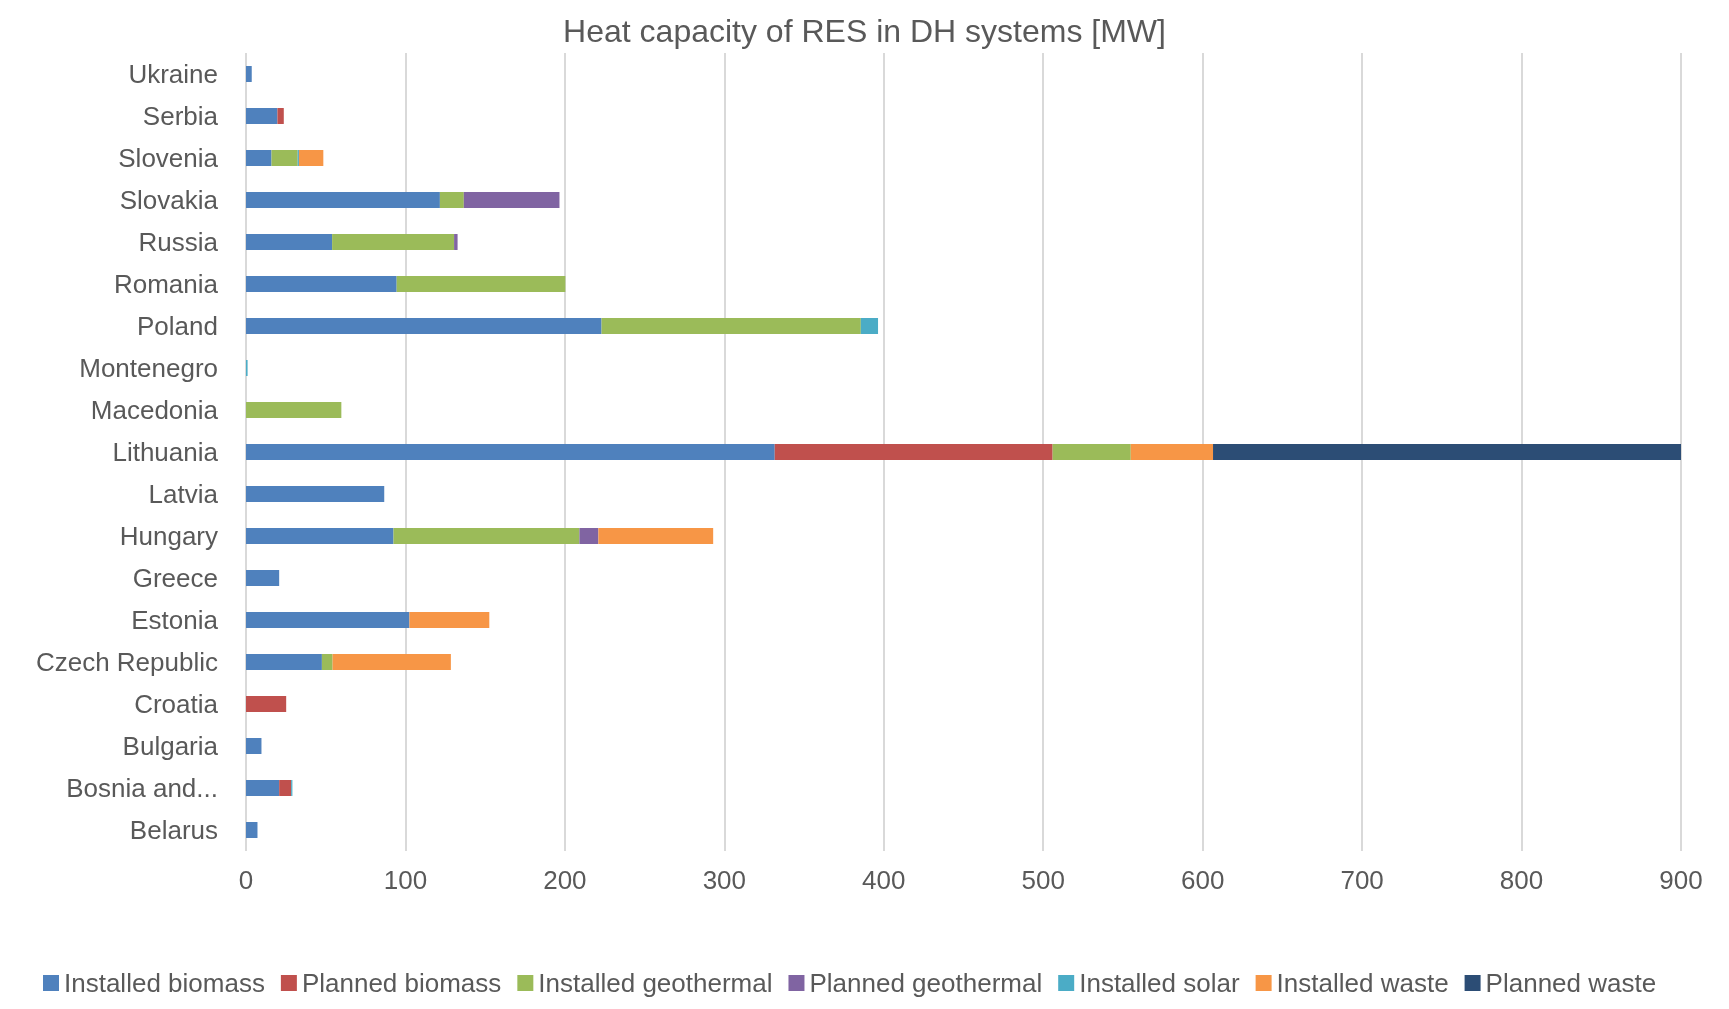 The height and width of the screenshot is (1009, 1729). I want to click on x-tick-label: 500, so click(1043, 880).